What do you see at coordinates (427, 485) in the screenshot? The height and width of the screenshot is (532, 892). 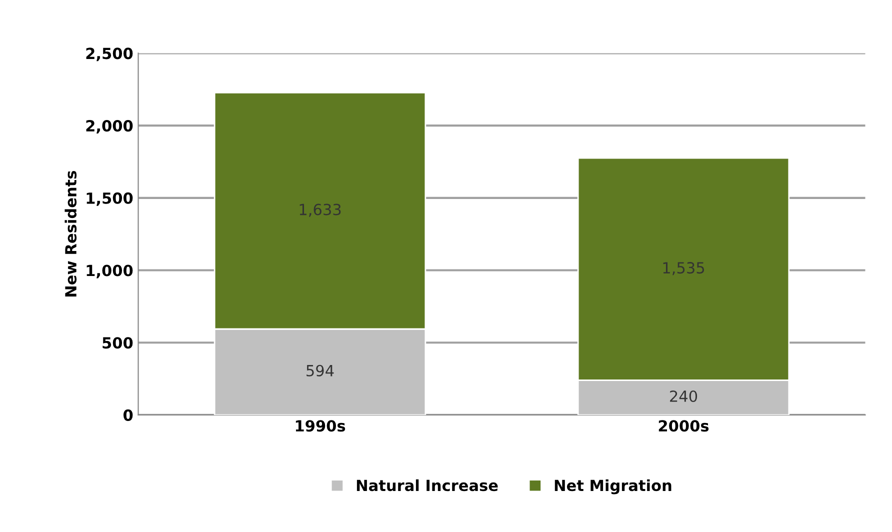 I see `legend-label: Natural Increase` at bounding box center [427, 485].